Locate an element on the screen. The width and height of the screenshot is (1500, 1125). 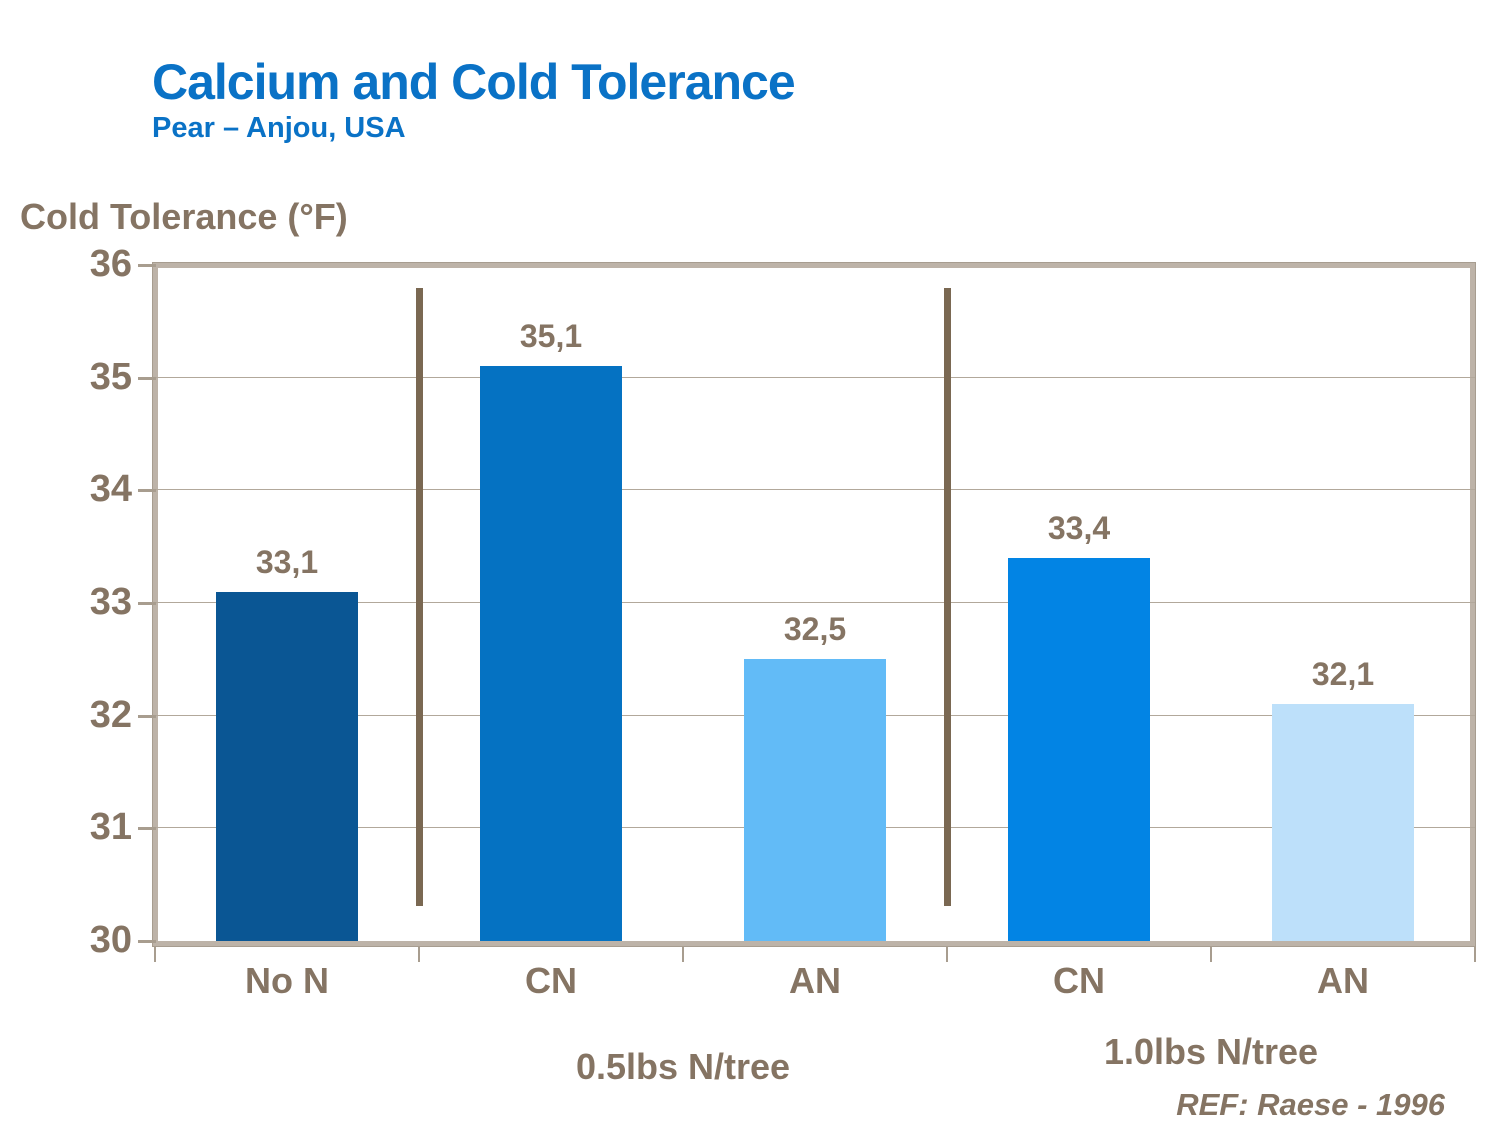
chart-title: Calcium and Cold Tolerance is located at coordinates (474, 82).